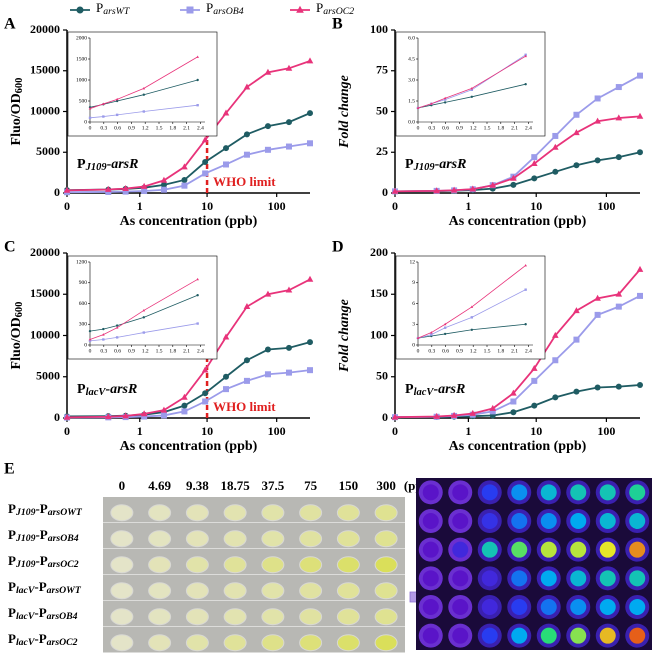  What do you see at coordinates (225, 8) in the screenshot?
I see `legend-label: ParsOB4` at bounding box center [225, 8].